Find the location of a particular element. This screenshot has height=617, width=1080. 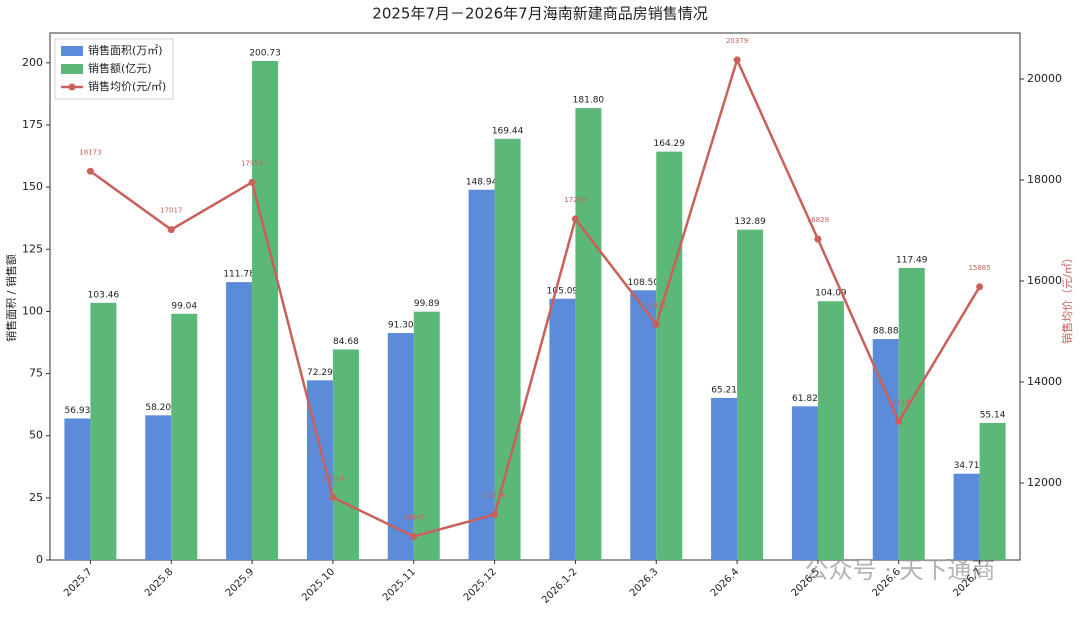

price-value-label: 10941 is located at coordinates (414, 517).